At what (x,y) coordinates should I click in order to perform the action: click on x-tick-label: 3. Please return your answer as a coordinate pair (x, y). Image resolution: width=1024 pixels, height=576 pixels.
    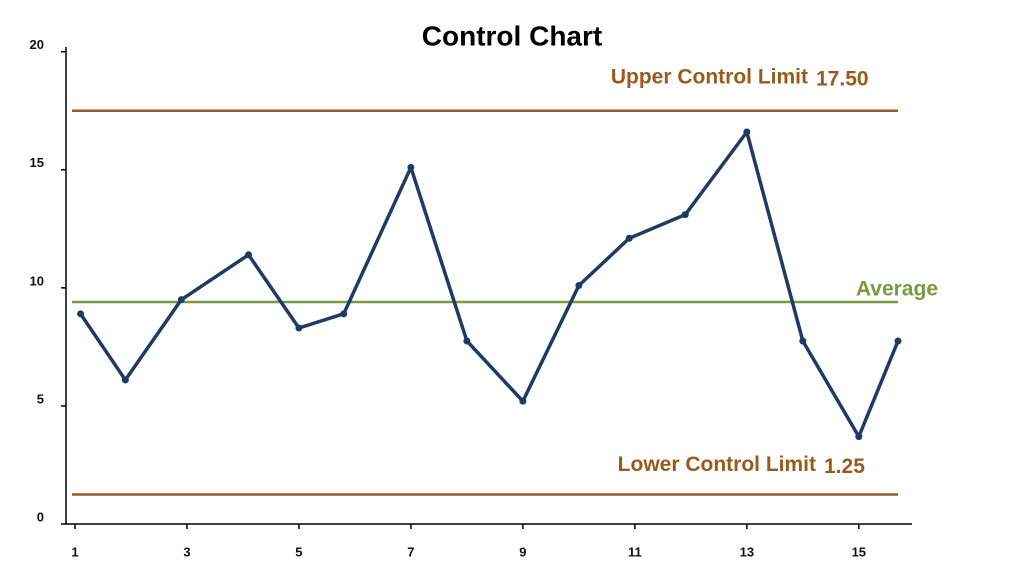
    Looking at the image, I should click on (186, 551).